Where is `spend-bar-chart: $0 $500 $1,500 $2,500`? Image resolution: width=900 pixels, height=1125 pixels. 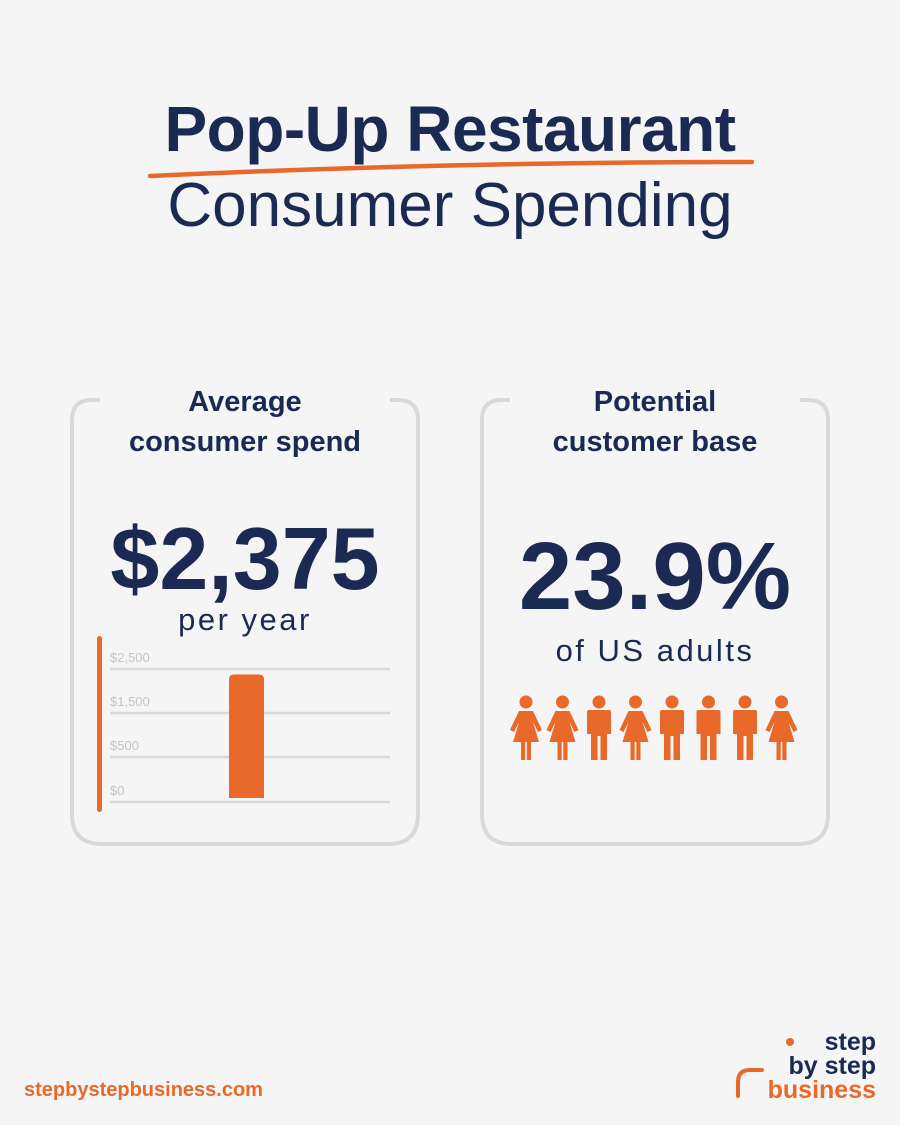
spend-bar-chart: $0 $500 $1,500 $2,500 is located at coordinates (243, 724).